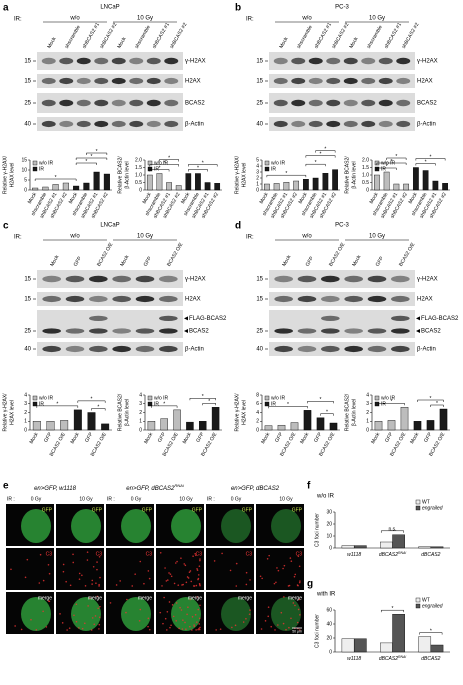 The width and height of the screenshot is (463, 685). What do you see at coordinates (430, 659) in the screenshot?
I see `x-tick-label: dBCAS2` at bounding box center [430, 659].